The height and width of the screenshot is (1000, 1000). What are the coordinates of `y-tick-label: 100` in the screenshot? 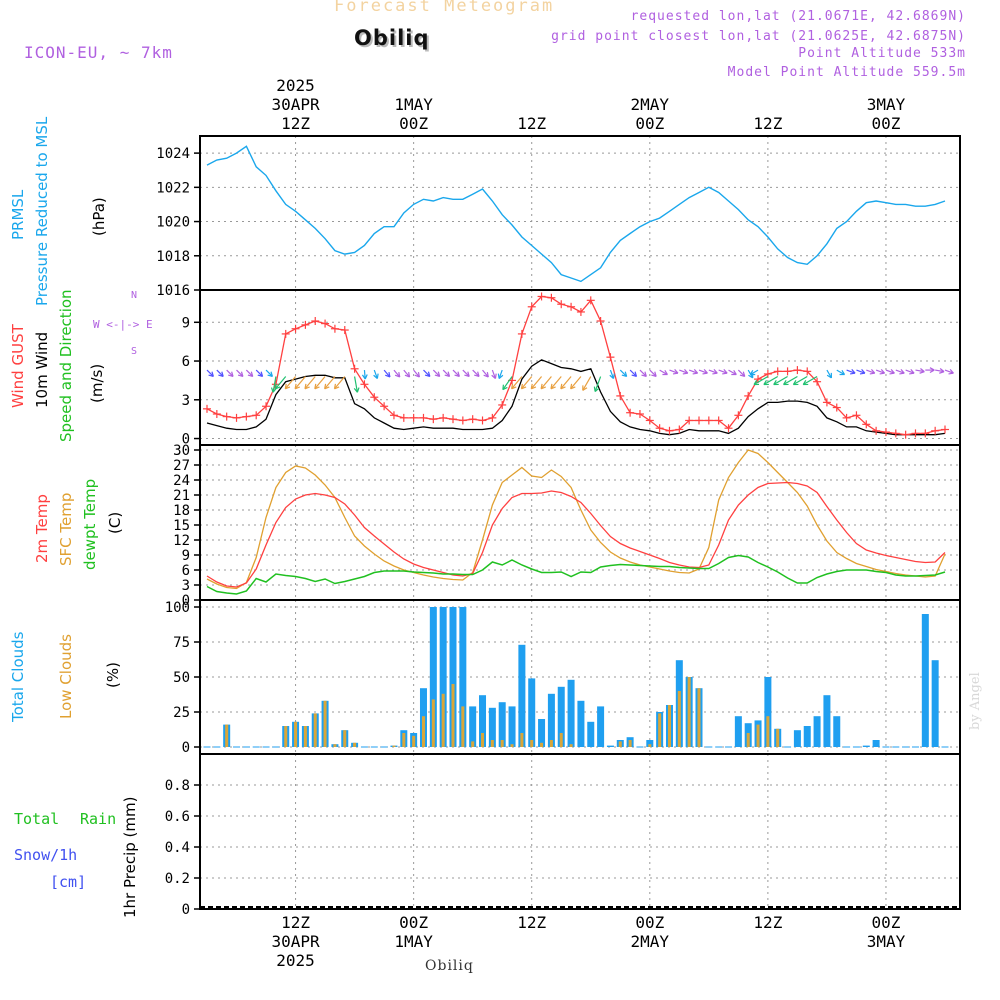 It's located at (177, 608).